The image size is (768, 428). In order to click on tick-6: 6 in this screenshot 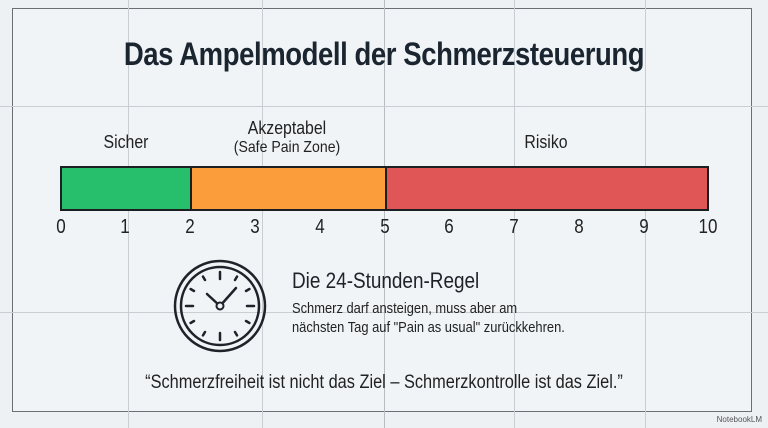, I will do `click(449, 227)`.